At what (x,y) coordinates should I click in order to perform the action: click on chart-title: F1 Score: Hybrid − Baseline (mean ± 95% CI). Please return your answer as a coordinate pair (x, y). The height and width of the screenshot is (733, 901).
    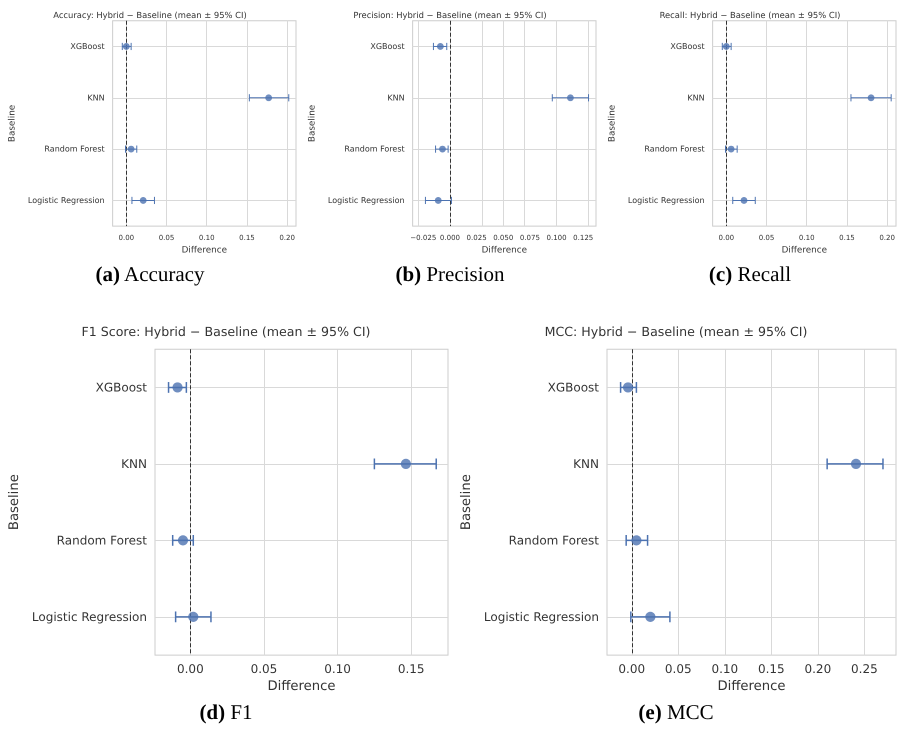
    Looking at the image, I should click on (226, 331).